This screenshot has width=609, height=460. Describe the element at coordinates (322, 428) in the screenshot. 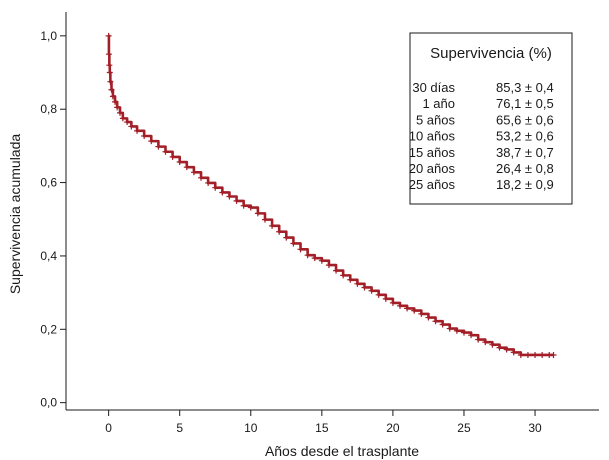

I see `x-tick-label: 15` at that location.